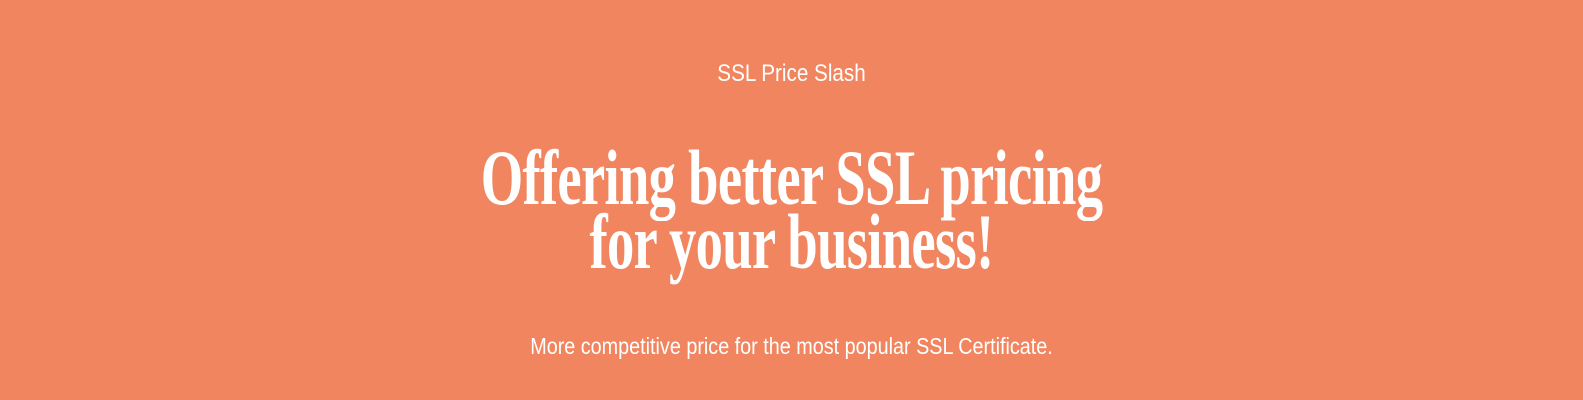 The height and width of the screenshot is (400, 1583). I want to click on hero-headline-line-1: Offering better SSL pricing, so click(791, 177).